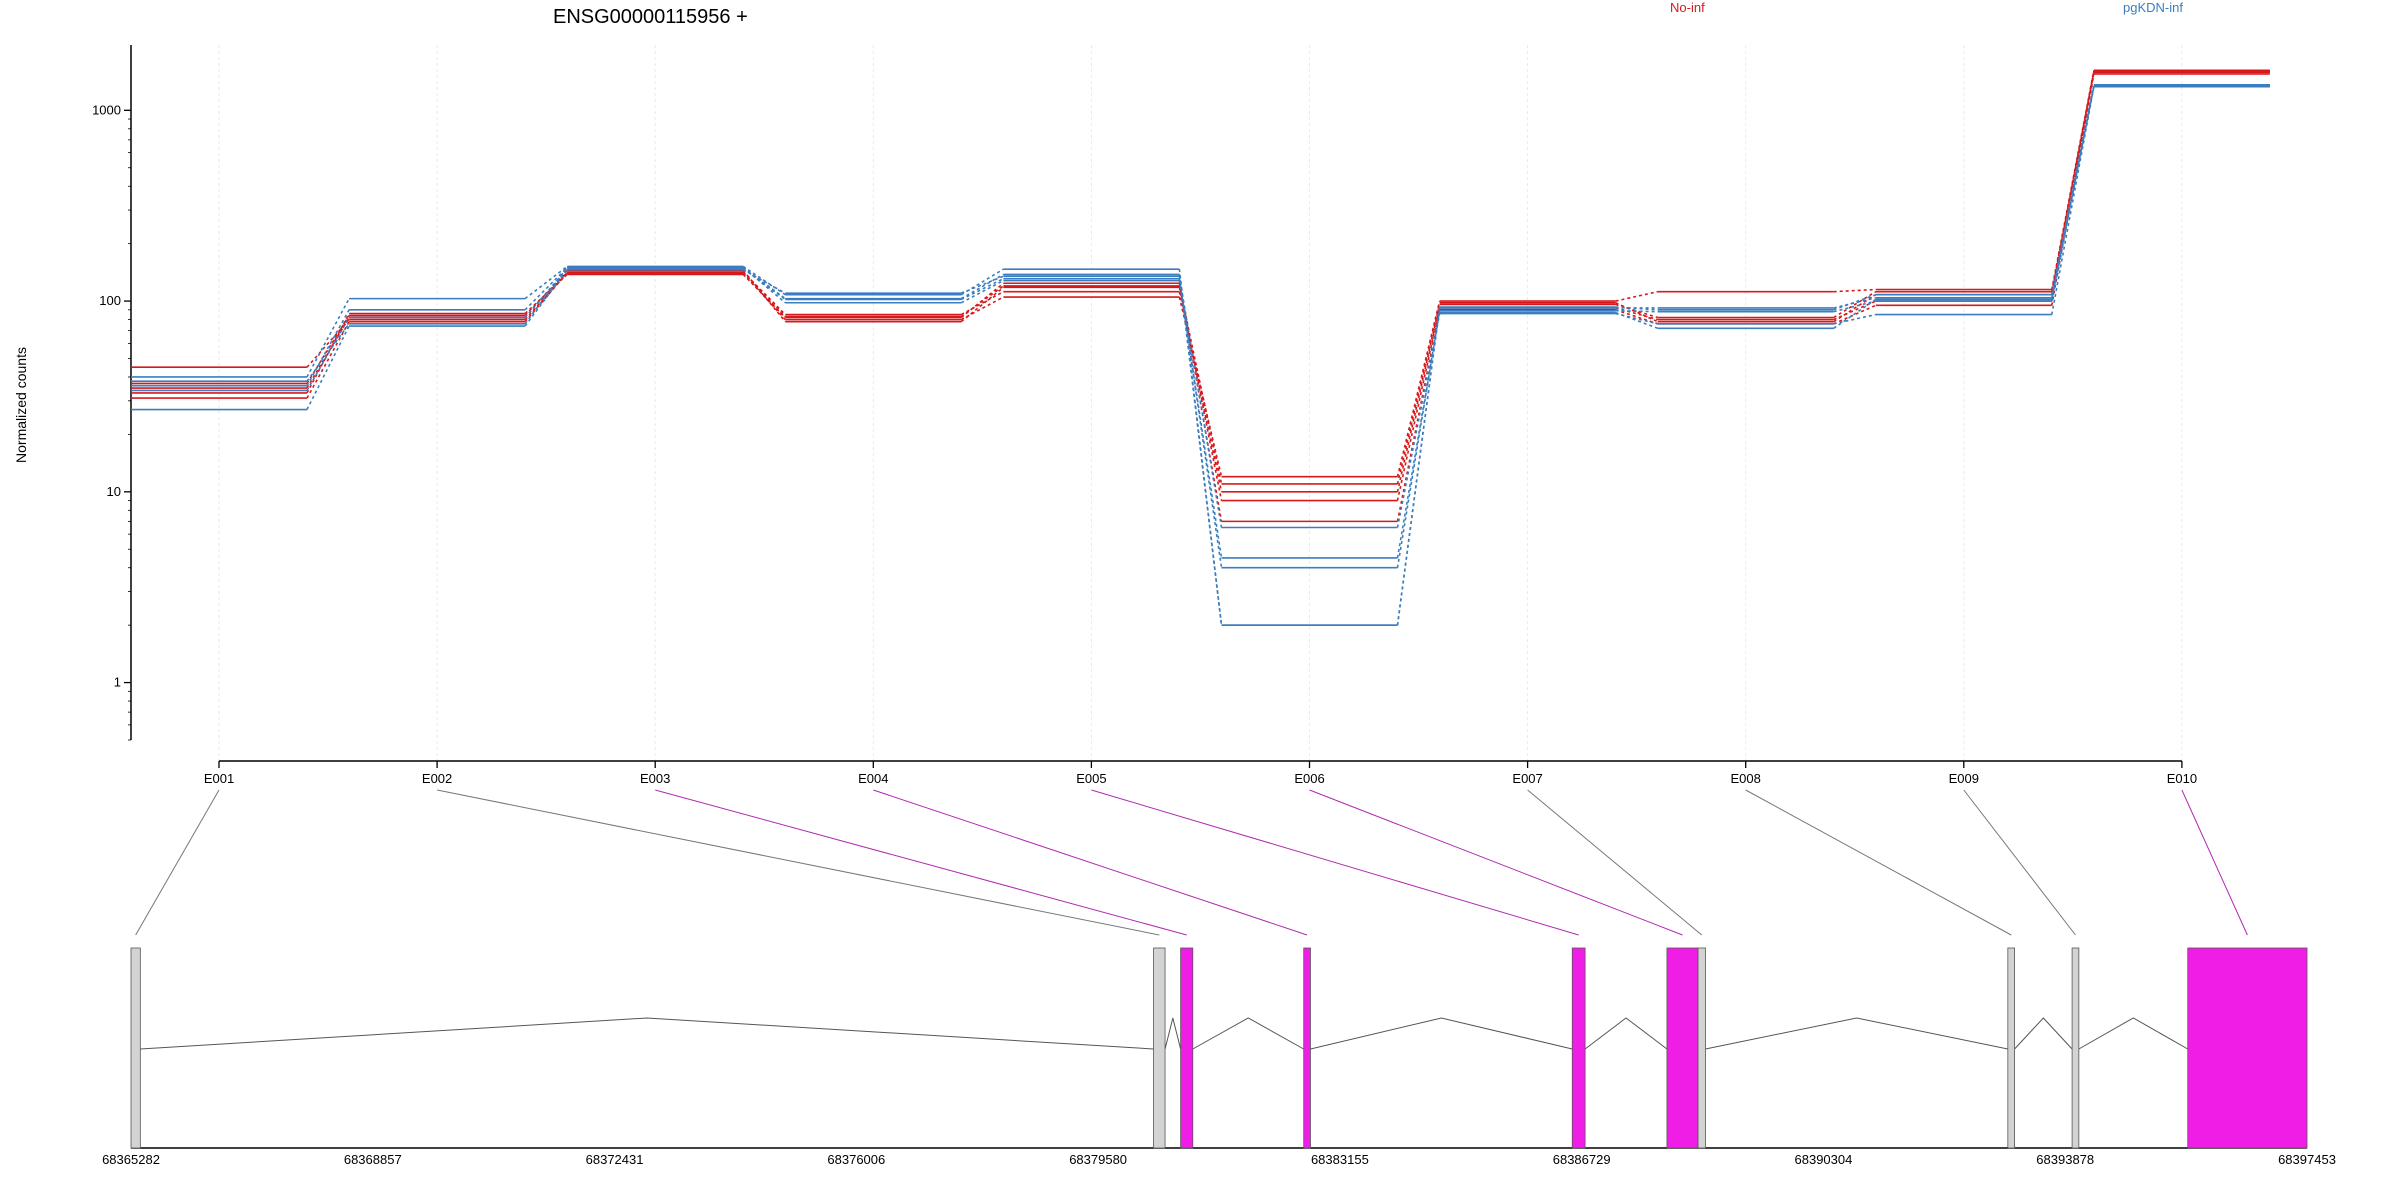 The height and width of the screenshot is (1200, 2400). What do you see at coordinates (1615, 862) in the screenshot?
I see `exon-connector-E007` at bounding box center [1615, 862].